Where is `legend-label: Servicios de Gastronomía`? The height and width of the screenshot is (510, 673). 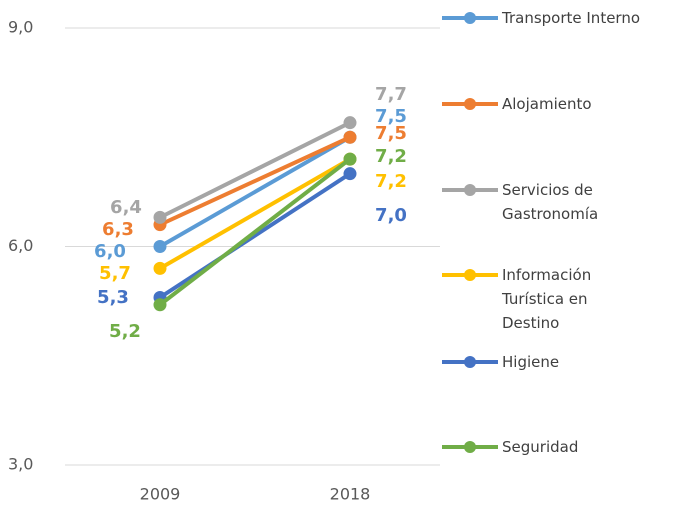
legend-label: Servicios de Gastronomía is located at coordinates (550, 202).